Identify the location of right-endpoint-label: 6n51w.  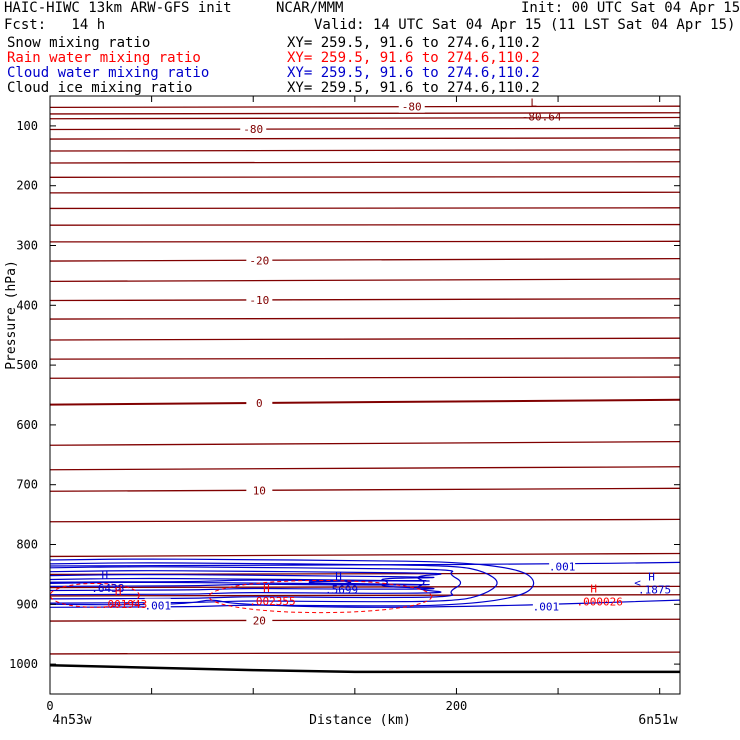
(657, 720).